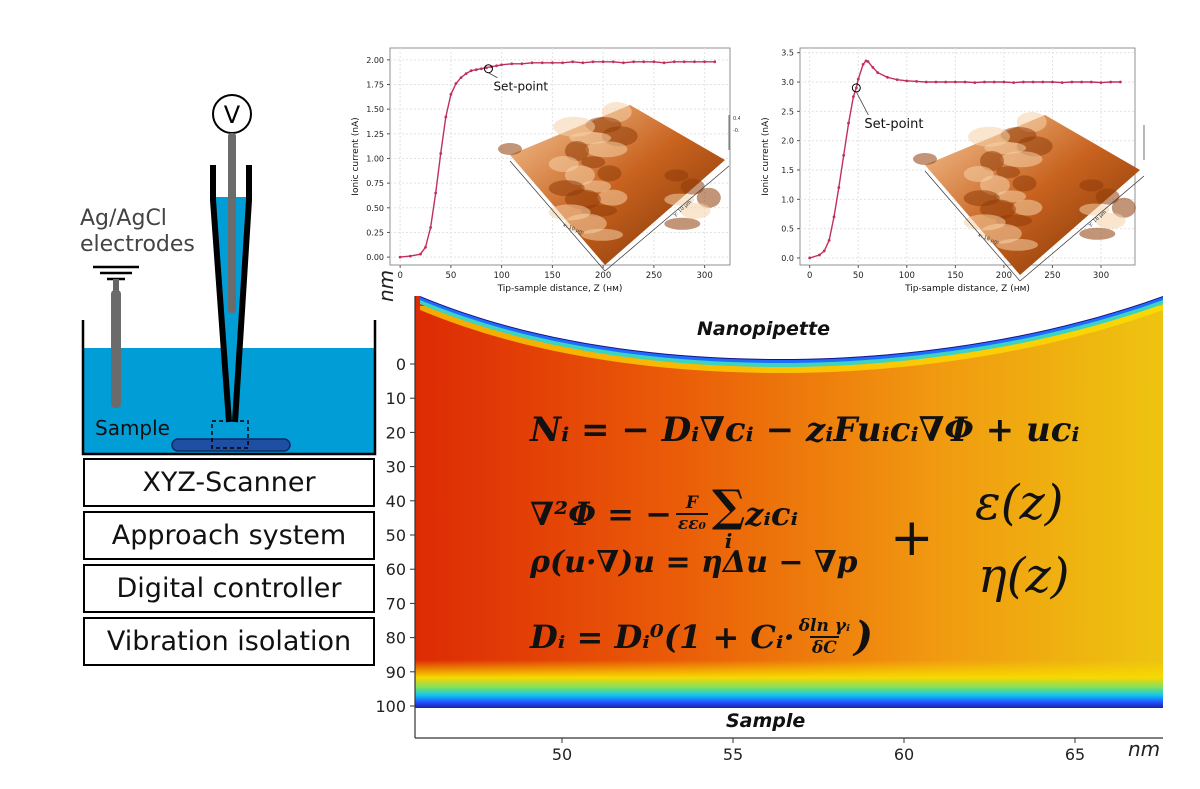 The width and height of the screenshot is (1200, 789). Describe the element at coordinates (787, 141) in the screenshot. I see `y-tick-label: 2.0` at that location.